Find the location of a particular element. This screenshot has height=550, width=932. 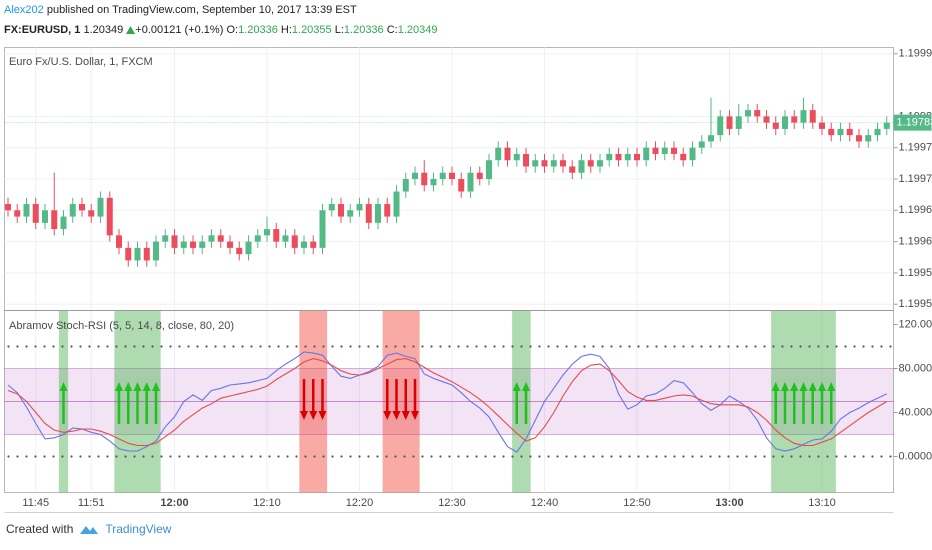

open-label: O: is located at coordinates (232, 30).